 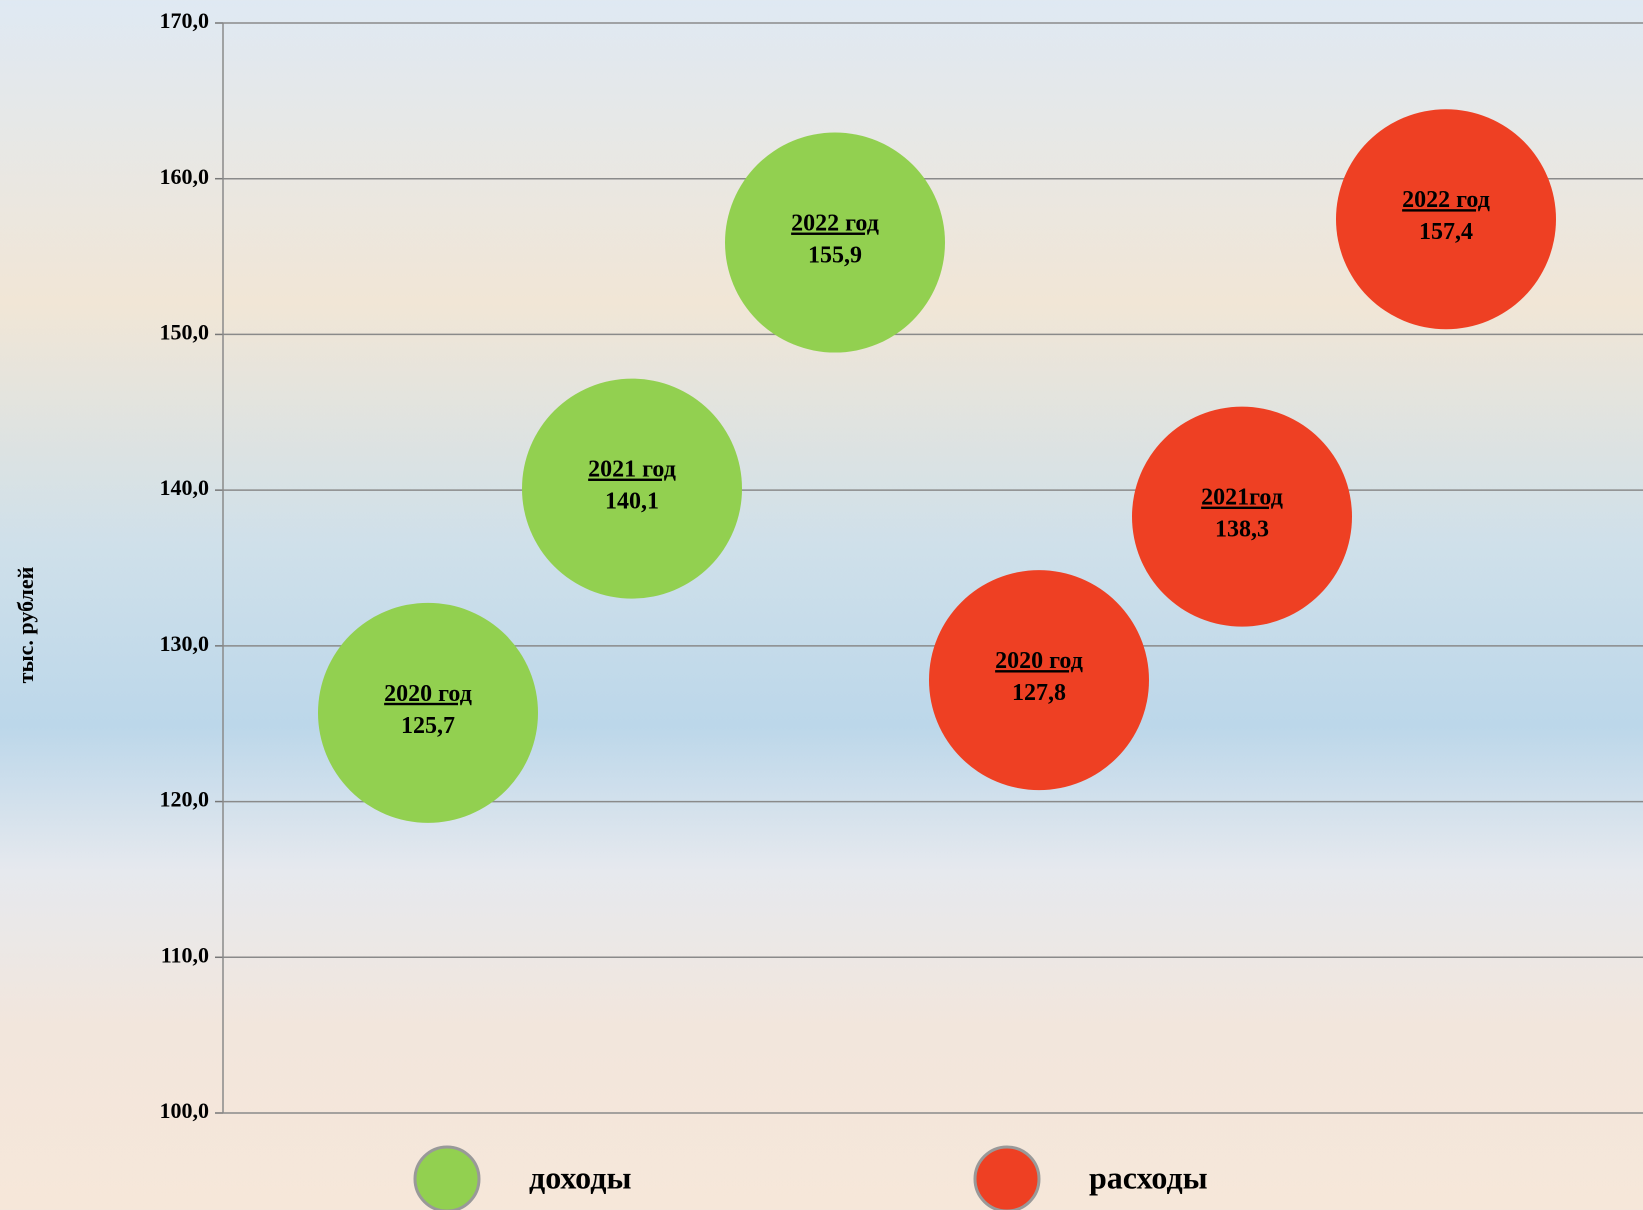 What do you see at coordinates (1446, 232) in the screenshot?
I see `data-label-value: 157,4` at bounding box center [1446, 232].